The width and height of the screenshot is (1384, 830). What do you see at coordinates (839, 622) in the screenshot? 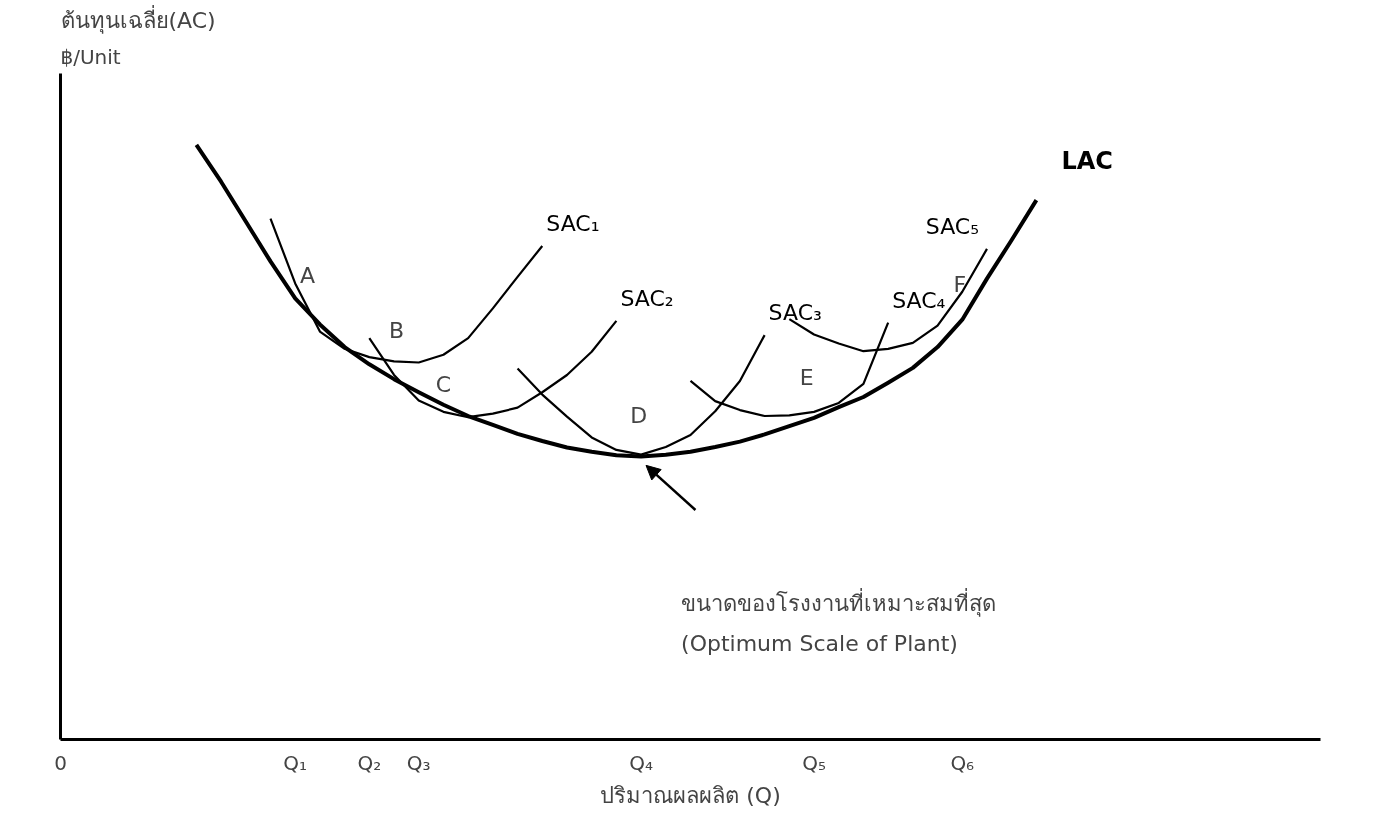
I see `annotation: ขนาดของโรงงานที่เหมาะสมที่สุด (Optimum Scale of Plant)` at bounding box center [839, 622].